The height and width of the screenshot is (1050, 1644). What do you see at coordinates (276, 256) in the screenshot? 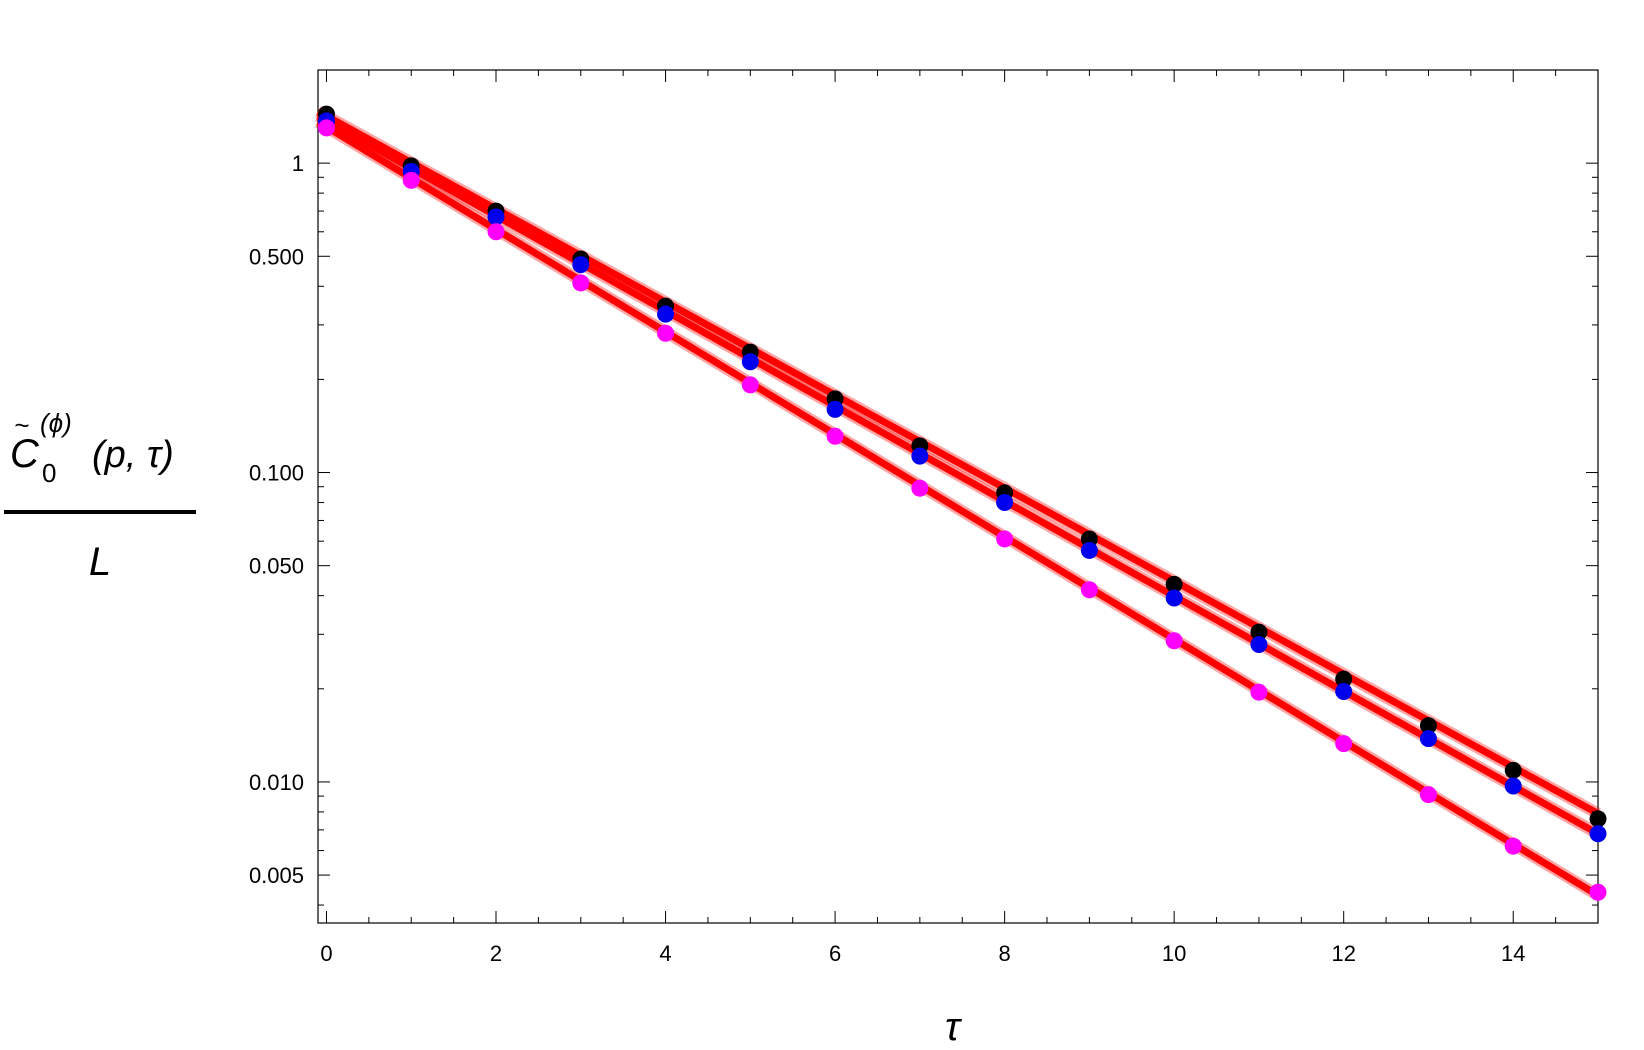
I see `y-tick-label: 0.500` at bounding box center [276, 256].